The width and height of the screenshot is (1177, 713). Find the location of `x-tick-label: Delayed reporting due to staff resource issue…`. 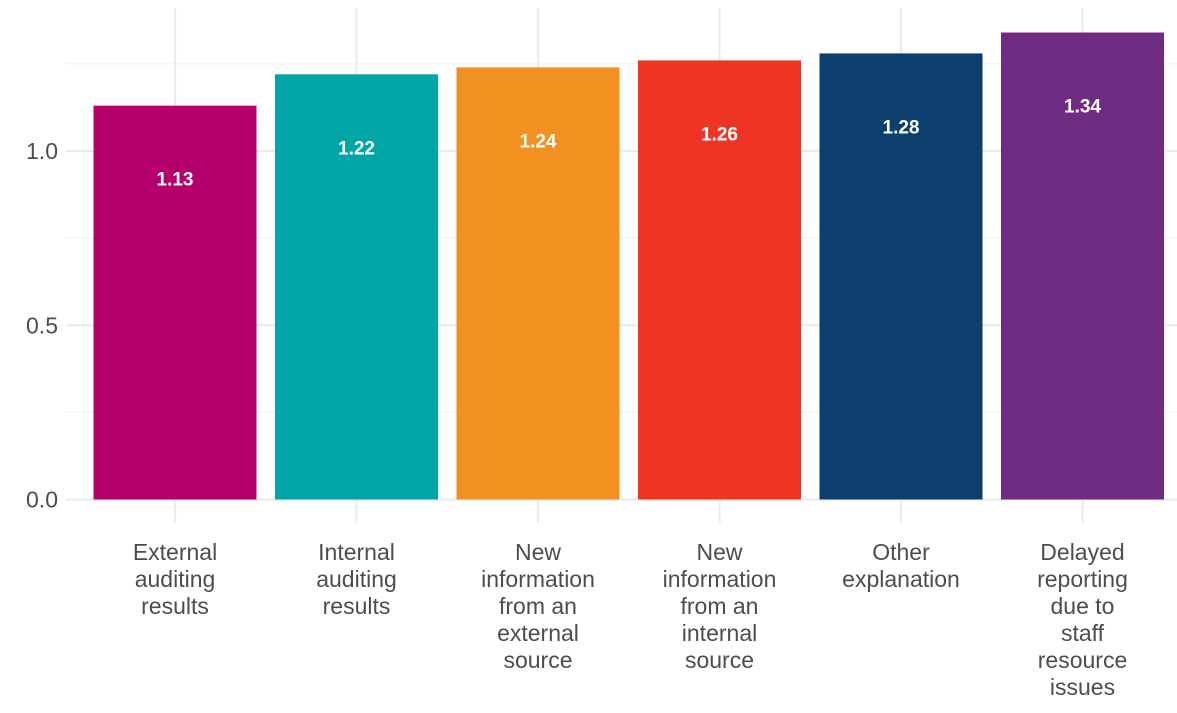

x-tick-label: Delayed reporting due to staff resource issue… is located at coordinates (1082, 619).